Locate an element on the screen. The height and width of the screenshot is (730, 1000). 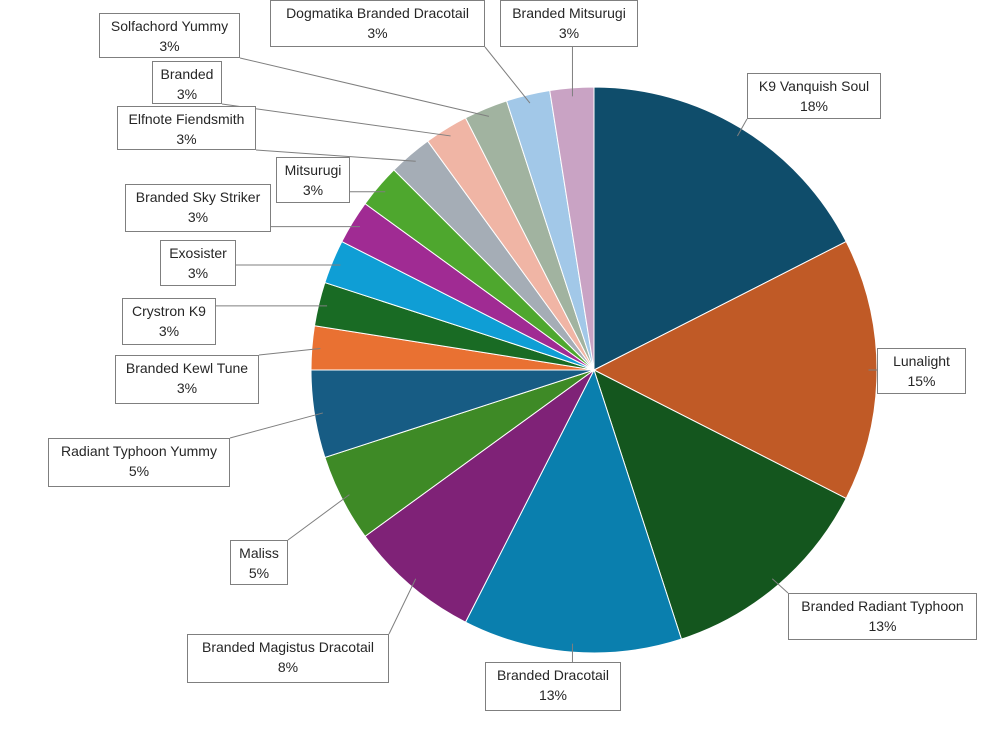
data-label-category: K9 Vanquish Soul is located at coordinates (814, 86).